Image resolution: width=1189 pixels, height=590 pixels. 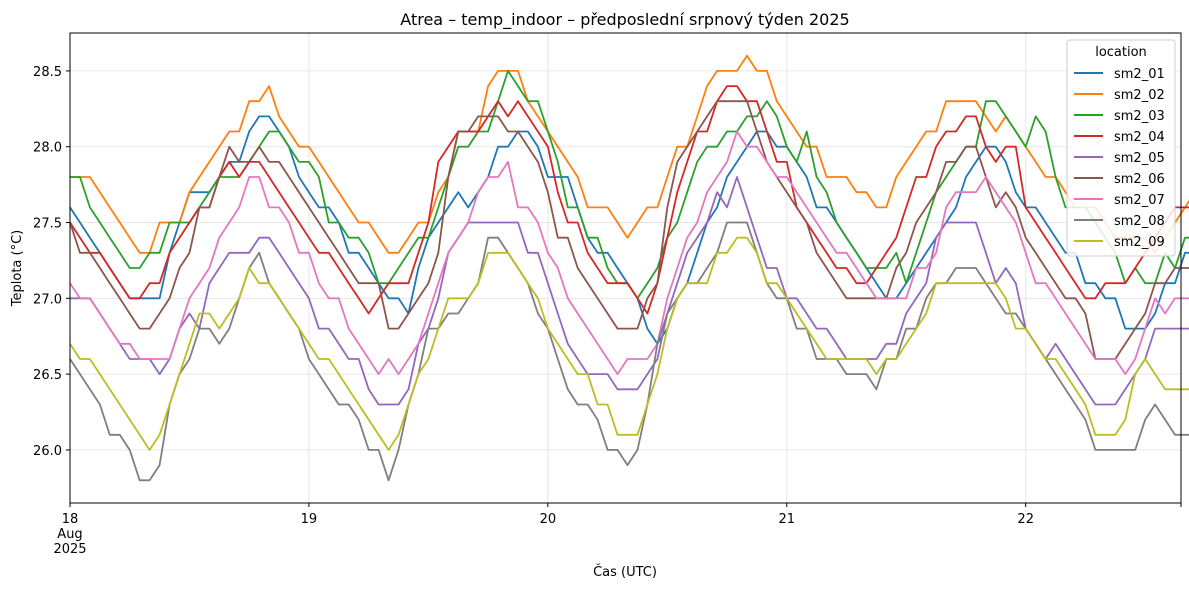 I want to click on y-axis-title: Teplota (°C), so click(x=17, y=268).